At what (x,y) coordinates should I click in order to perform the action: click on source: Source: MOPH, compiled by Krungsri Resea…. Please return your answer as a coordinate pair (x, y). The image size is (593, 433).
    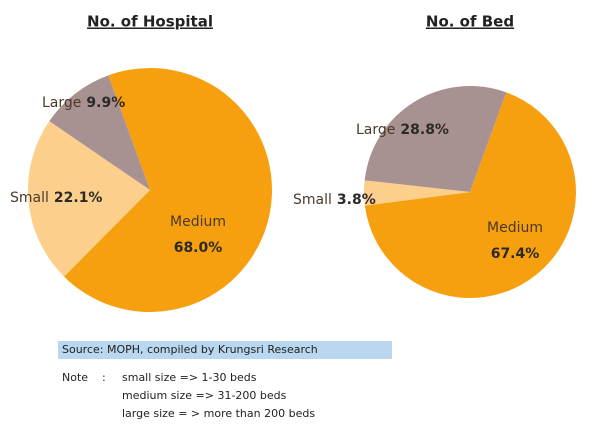
    Looking at the image, I should click on (190, 349).